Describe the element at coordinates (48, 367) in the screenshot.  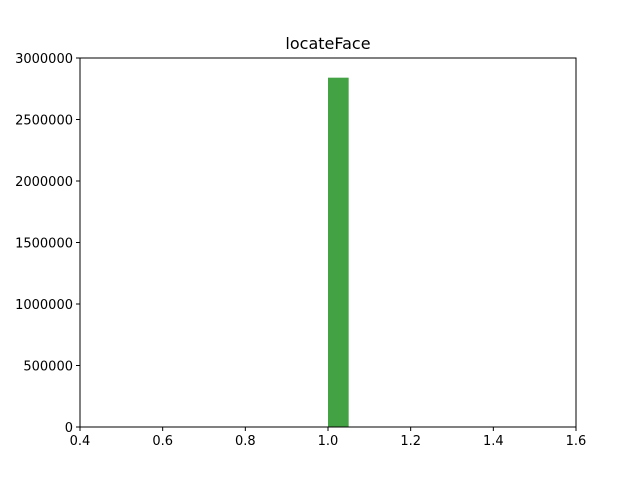
I see `y-tick-label: 500000` at that location.